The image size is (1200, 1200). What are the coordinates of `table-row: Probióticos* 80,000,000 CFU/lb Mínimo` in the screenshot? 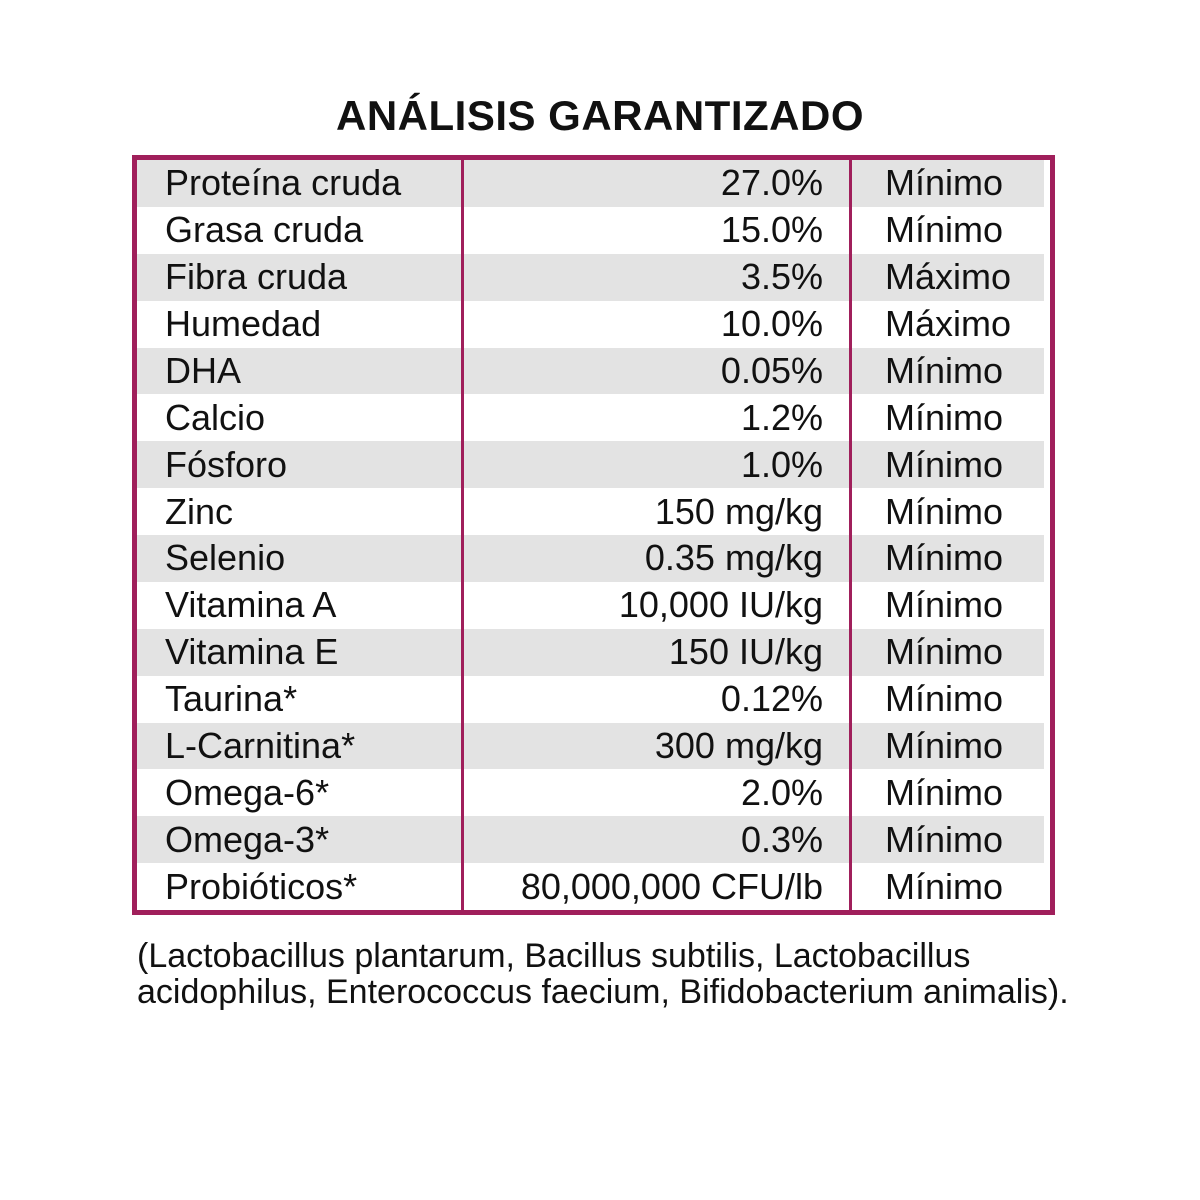 It's located at (593, 886).